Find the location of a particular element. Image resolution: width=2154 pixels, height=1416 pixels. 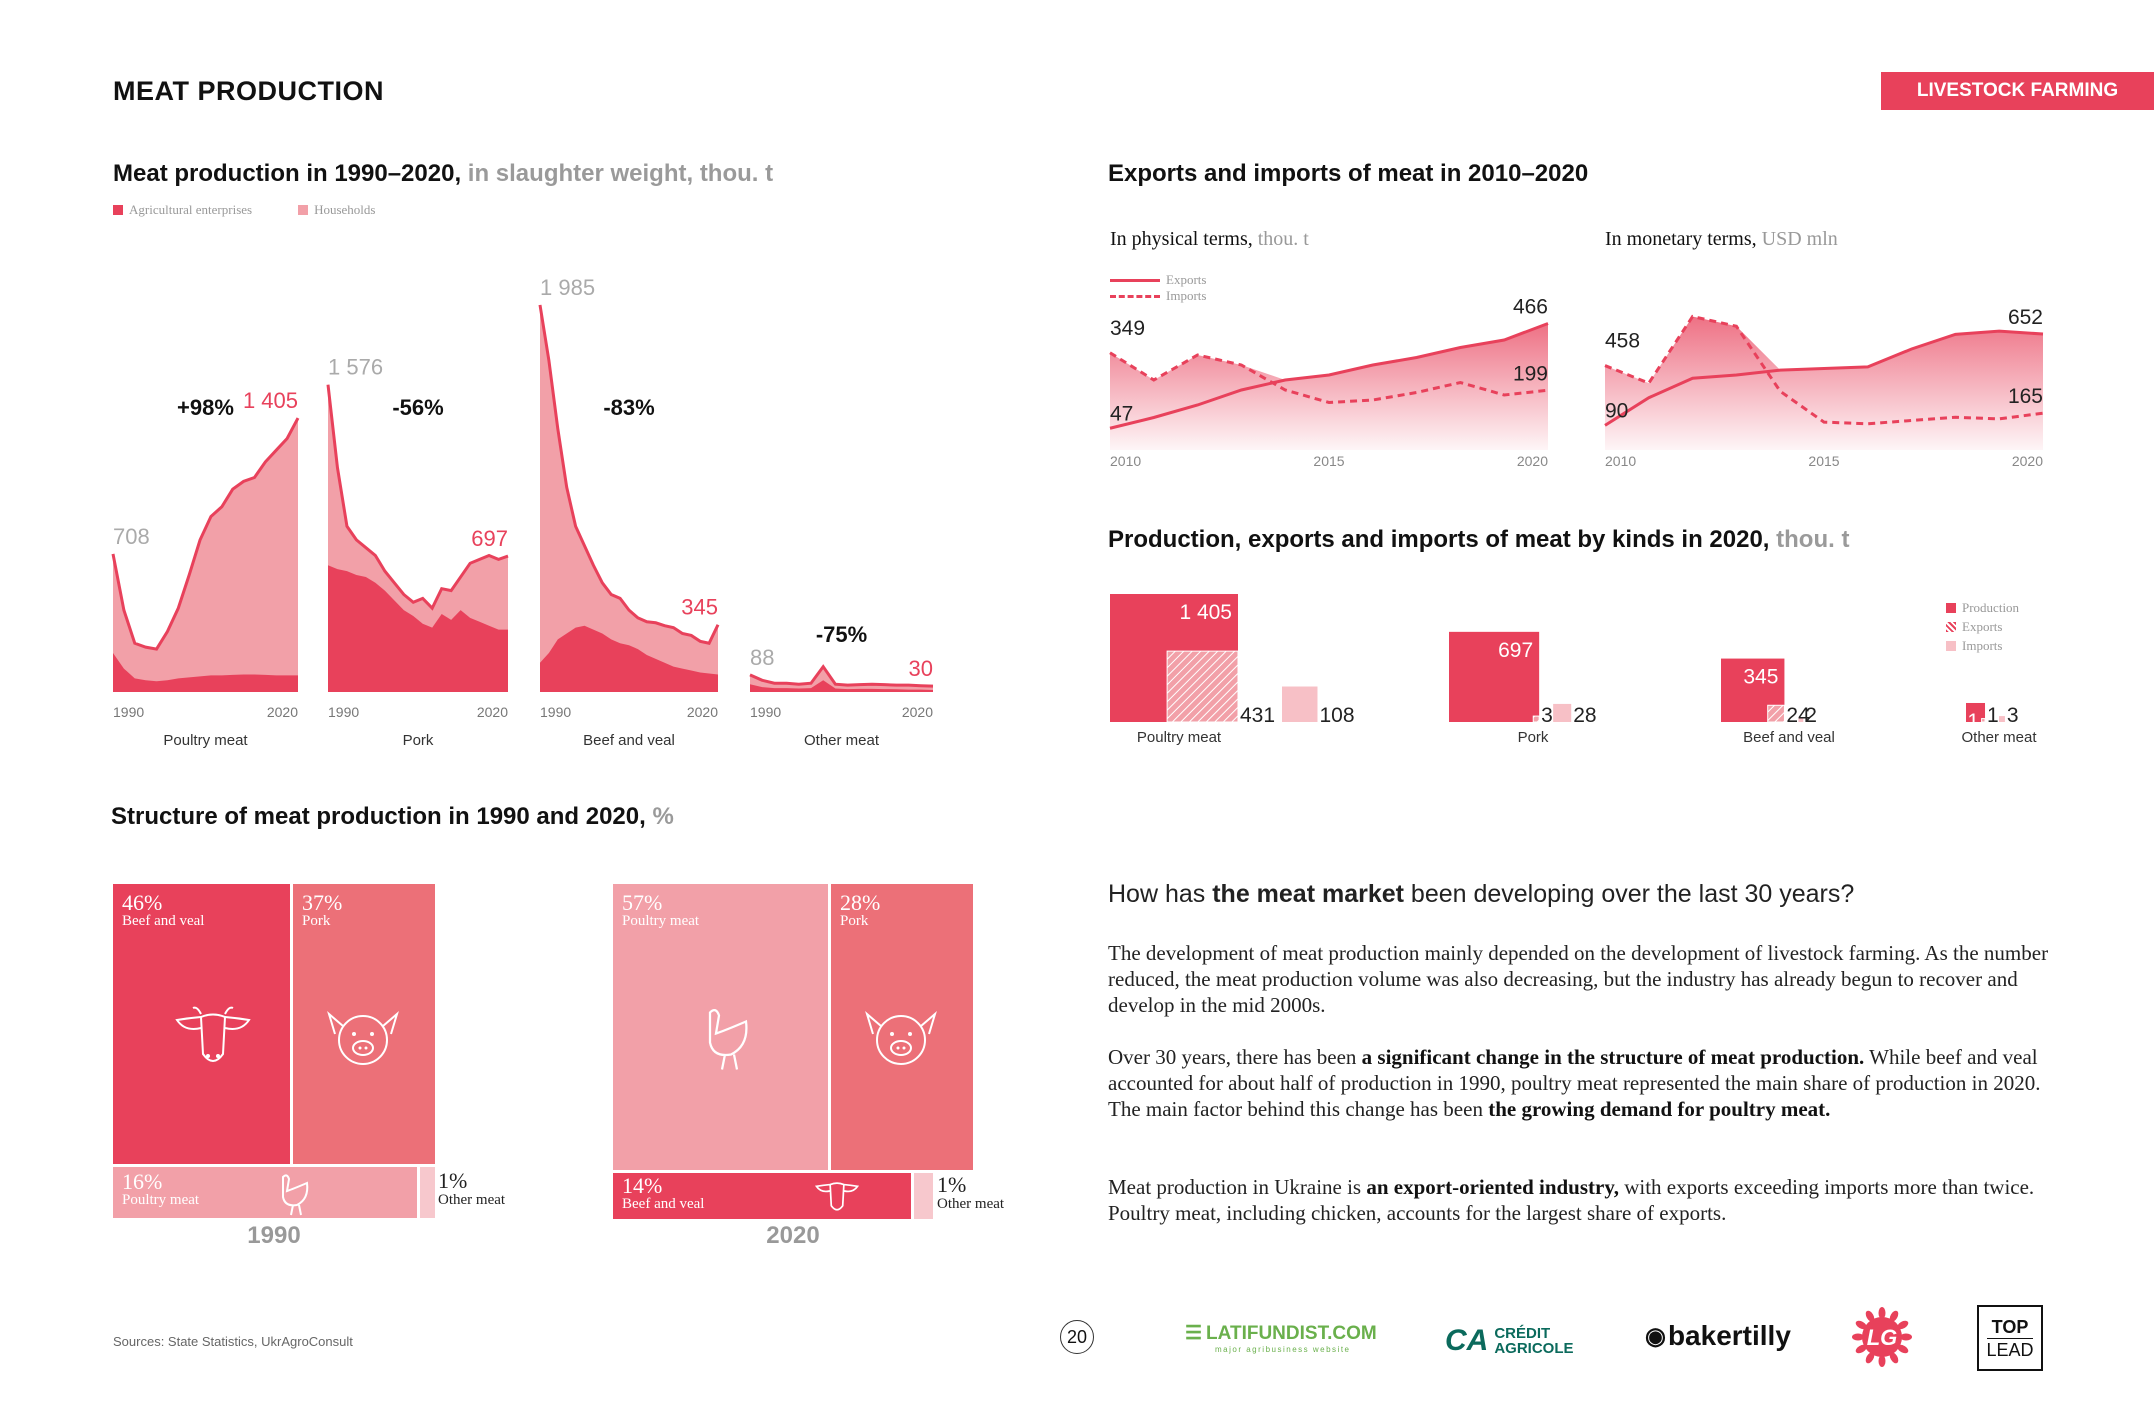

exports-line is located at coordinates (1329, 376).